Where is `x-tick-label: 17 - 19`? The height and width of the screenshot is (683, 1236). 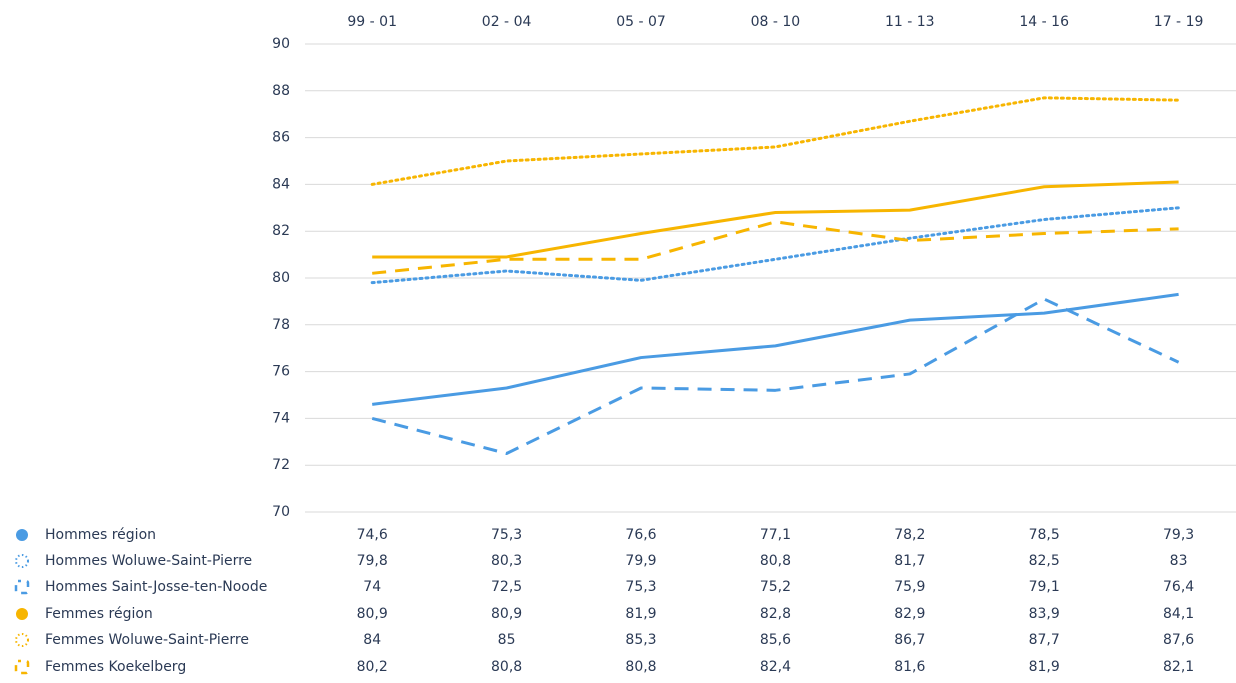
x-tick-label: 17 - 19 is located at coordinates (1179, 22).